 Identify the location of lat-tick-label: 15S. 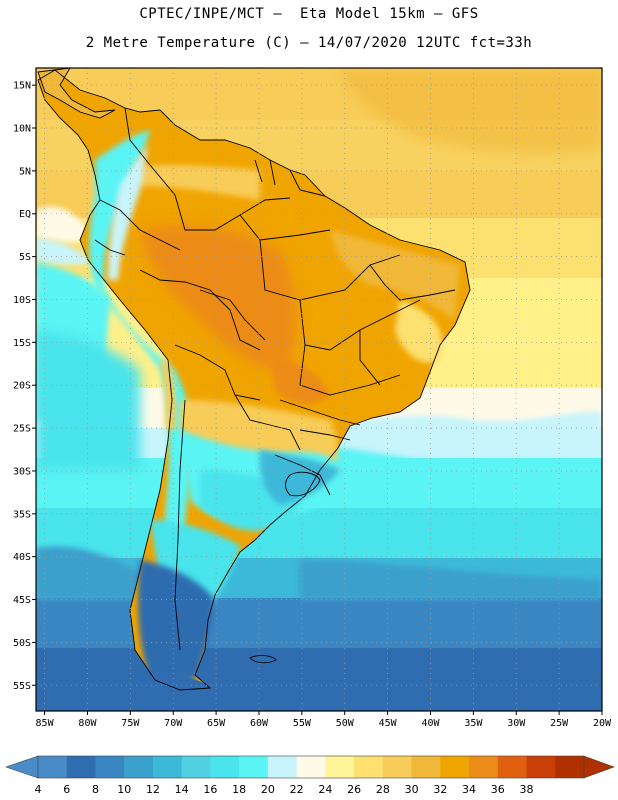
(22, 343).